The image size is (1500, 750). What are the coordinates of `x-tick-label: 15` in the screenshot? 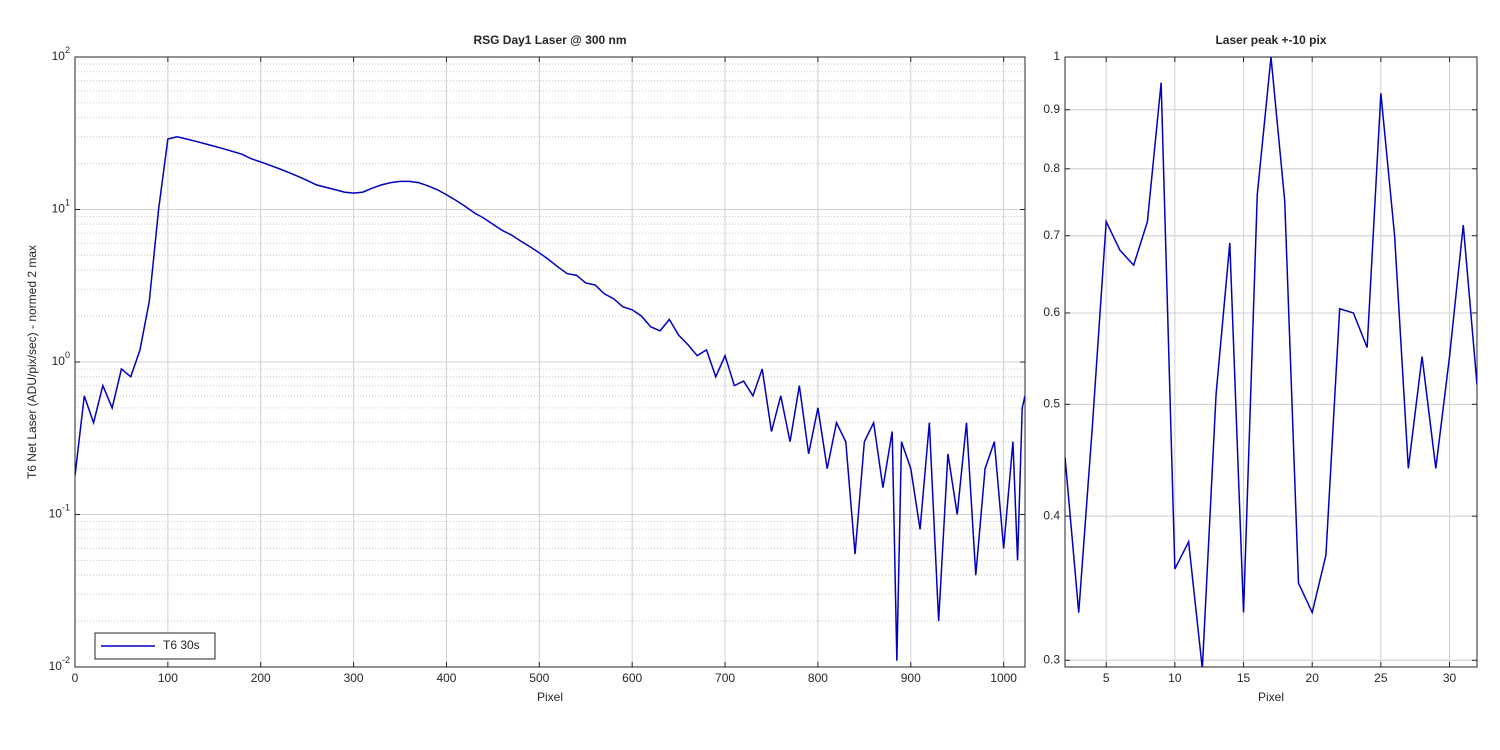 It's located at (1244, 678).